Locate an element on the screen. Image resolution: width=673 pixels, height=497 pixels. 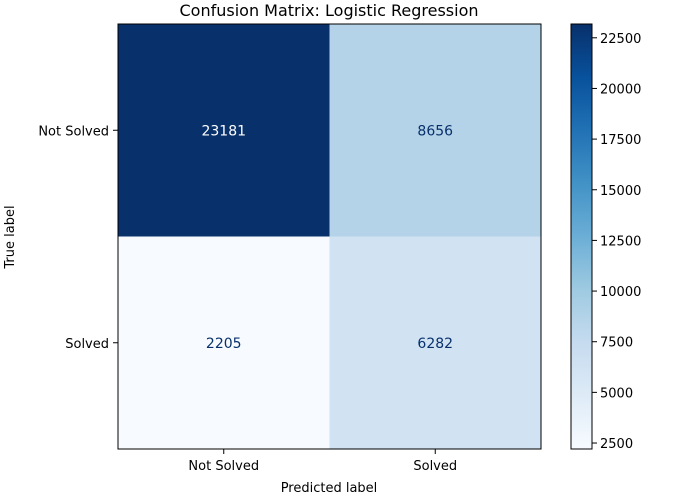
cell-value-label: 2205 is located at coordinates (224, 344).